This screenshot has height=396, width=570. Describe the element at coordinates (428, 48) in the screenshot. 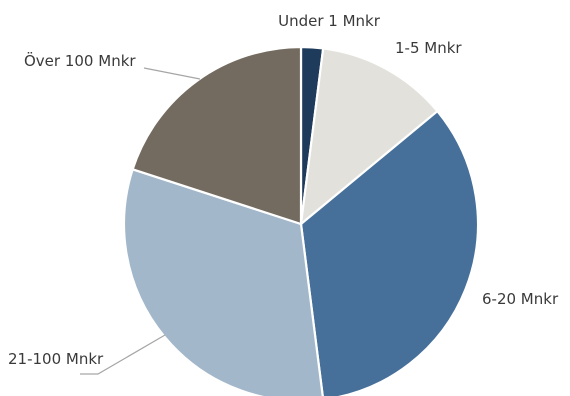

I see `slice-label: 1-5 Mnkr` at that location.